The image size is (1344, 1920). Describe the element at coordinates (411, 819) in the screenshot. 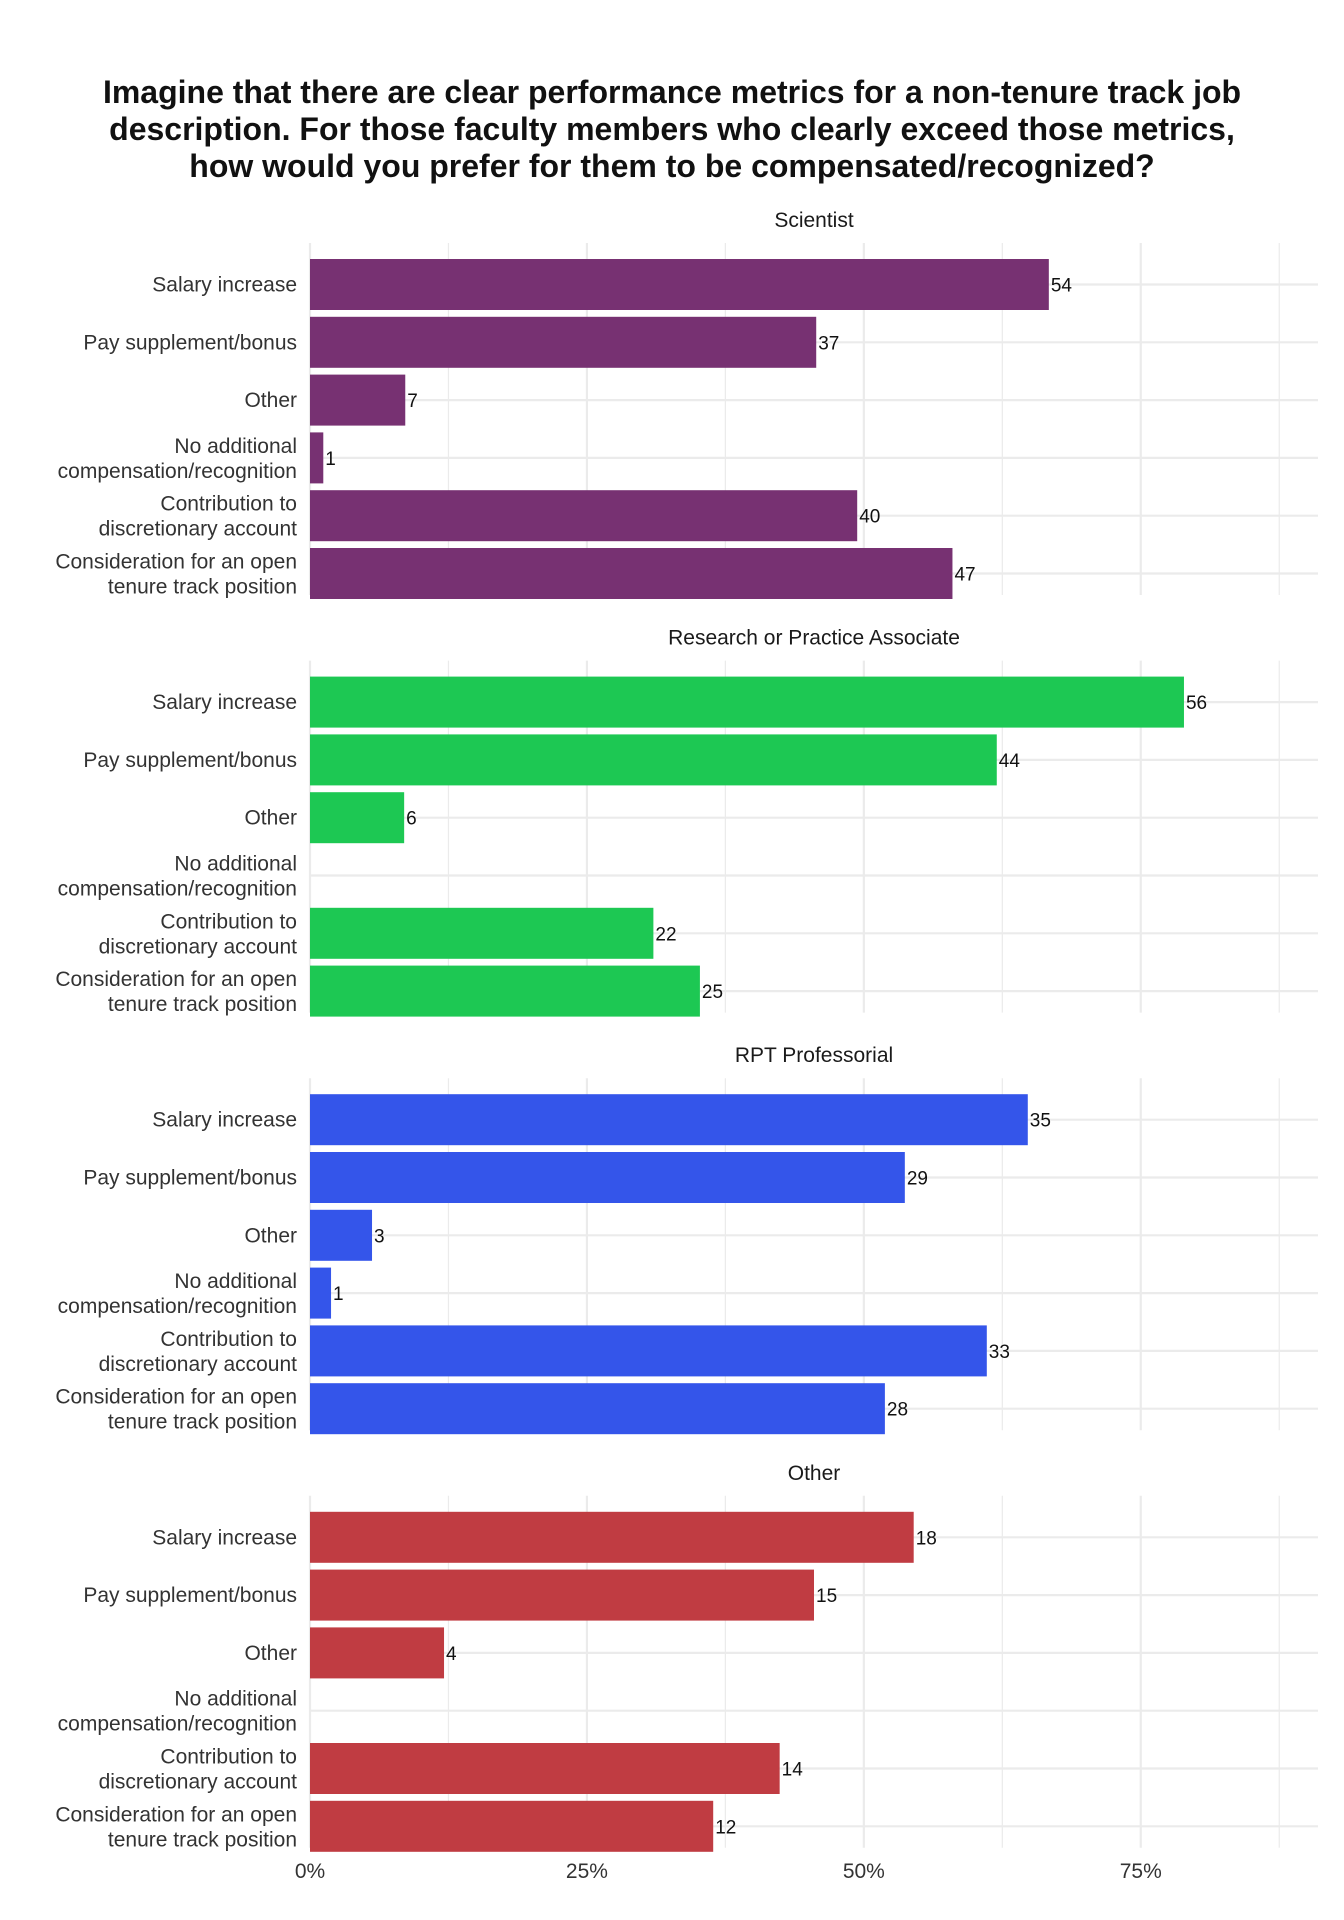

I see `data-label: 6` at that location.